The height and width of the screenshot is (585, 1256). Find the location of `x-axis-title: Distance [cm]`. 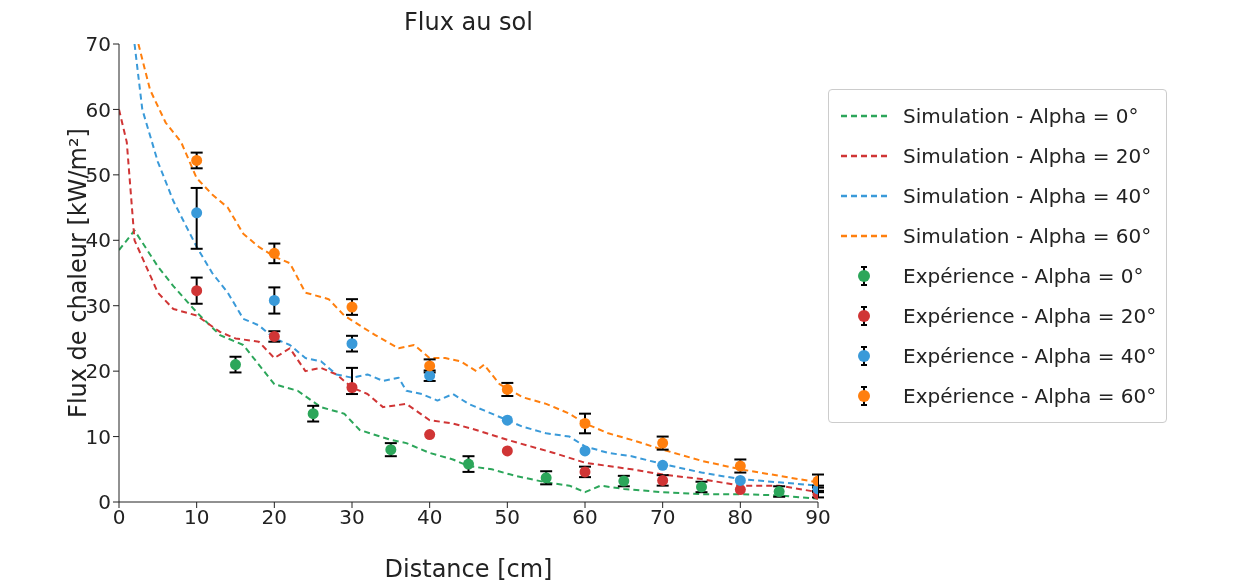

x-axis-title: Distance [cm] is located at coordinates (468, 569).